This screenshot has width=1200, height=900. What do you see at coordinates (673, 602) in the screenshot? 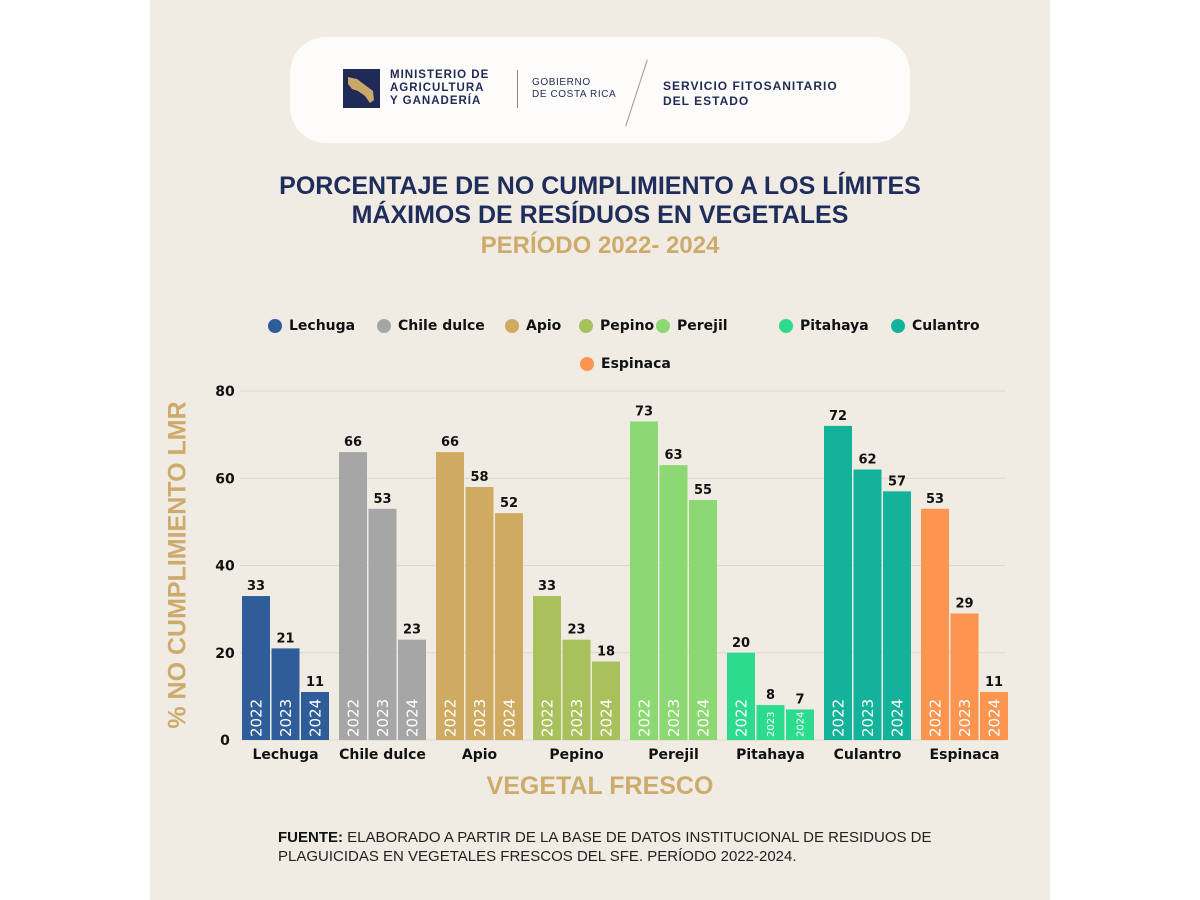
I see `bar-perejil-2023` at bounding box center [673, 602].